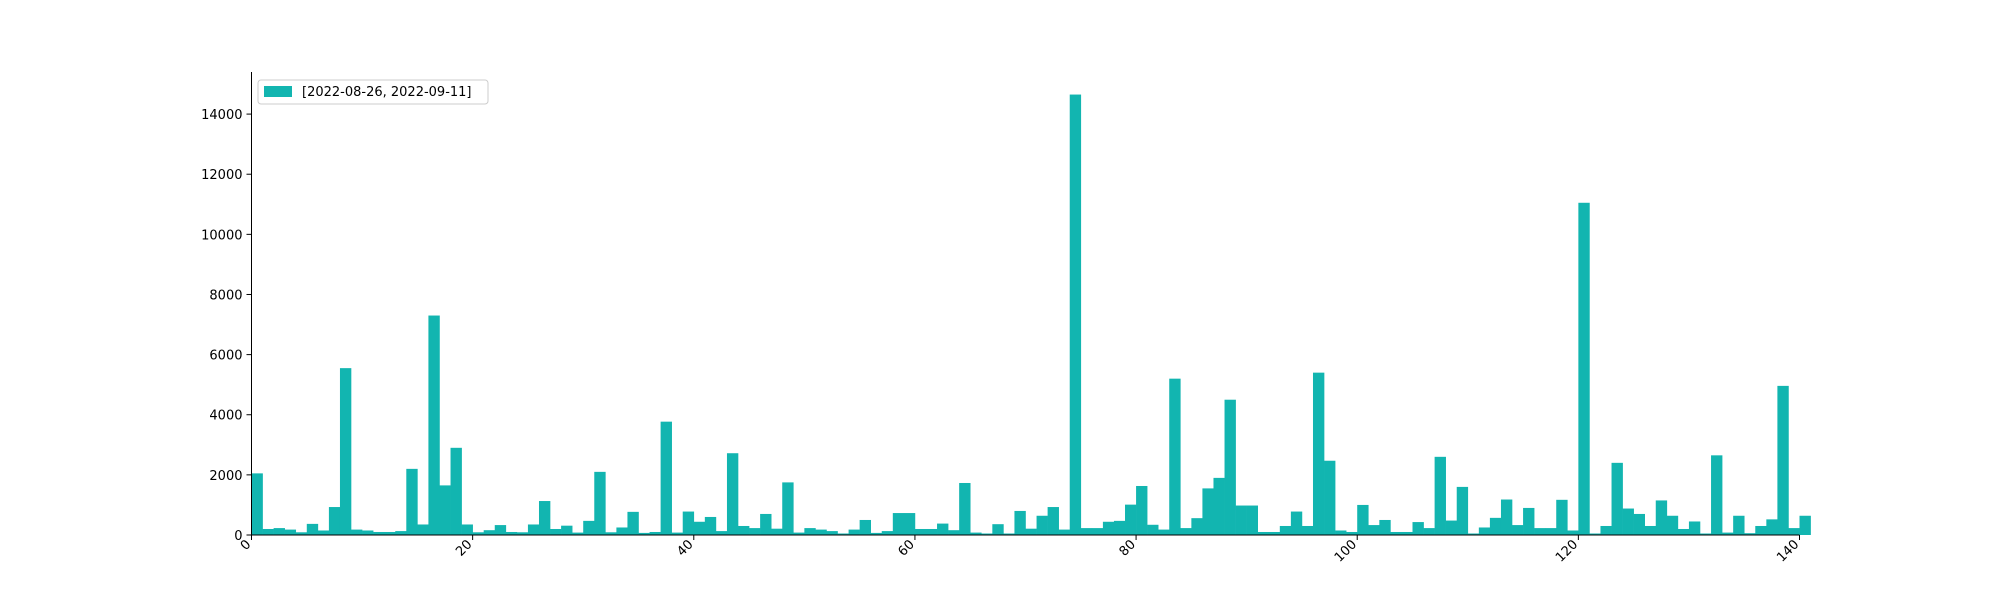  I want to click on y-tick-label: 2000, so click(225, 476).